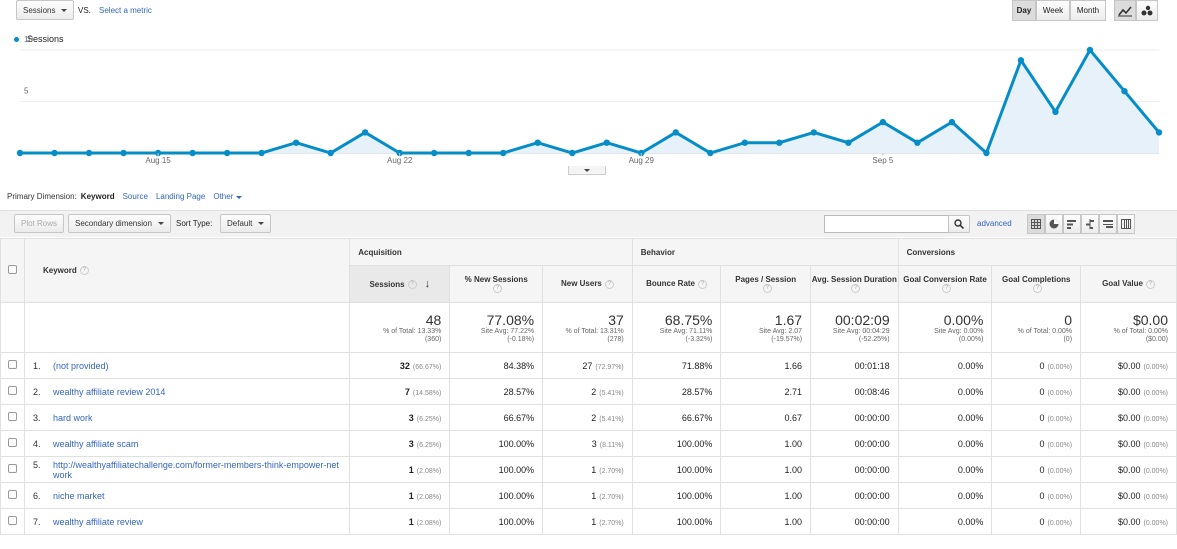 This screenshot has width=1177, height=549. What do you see at coordinates (80, 365) in the screenshot?
I see `keyword-link: (not provided)` at bounding box center [80, 365].